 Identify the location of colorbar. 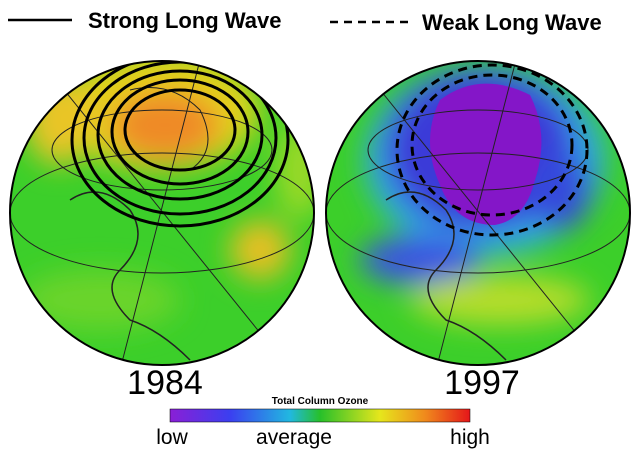
(320, 415).